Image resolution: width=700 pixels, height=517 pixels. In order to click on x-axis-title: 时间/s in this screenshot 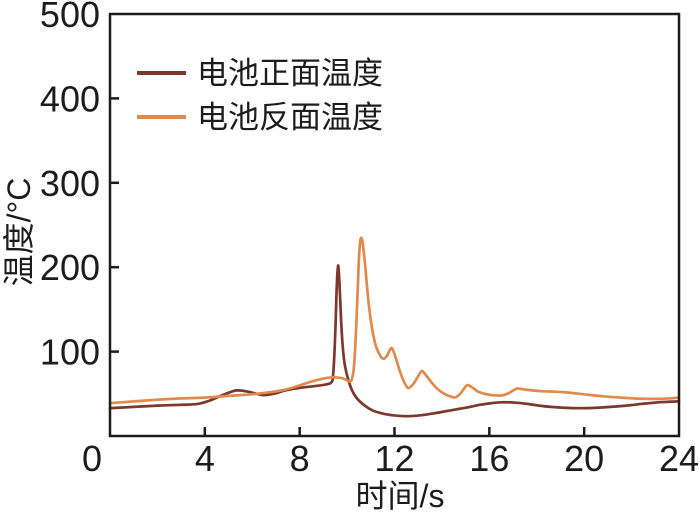, I will do `click(400, 496)`.